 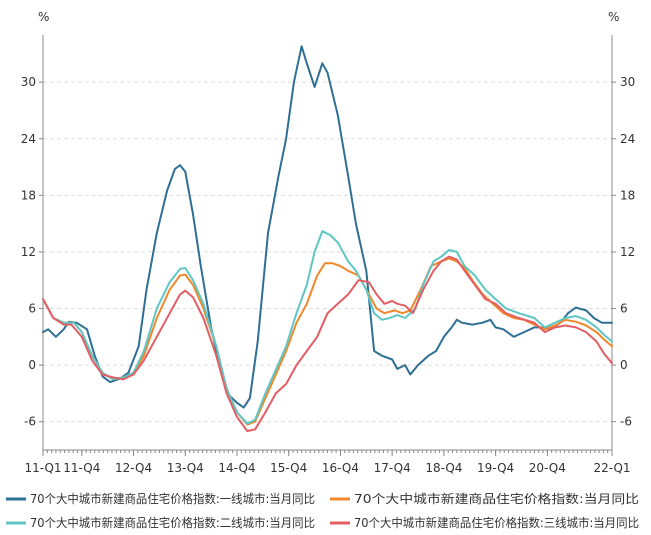 I want to click on y-tick-label-left: 0, so click(x=32, y=365).